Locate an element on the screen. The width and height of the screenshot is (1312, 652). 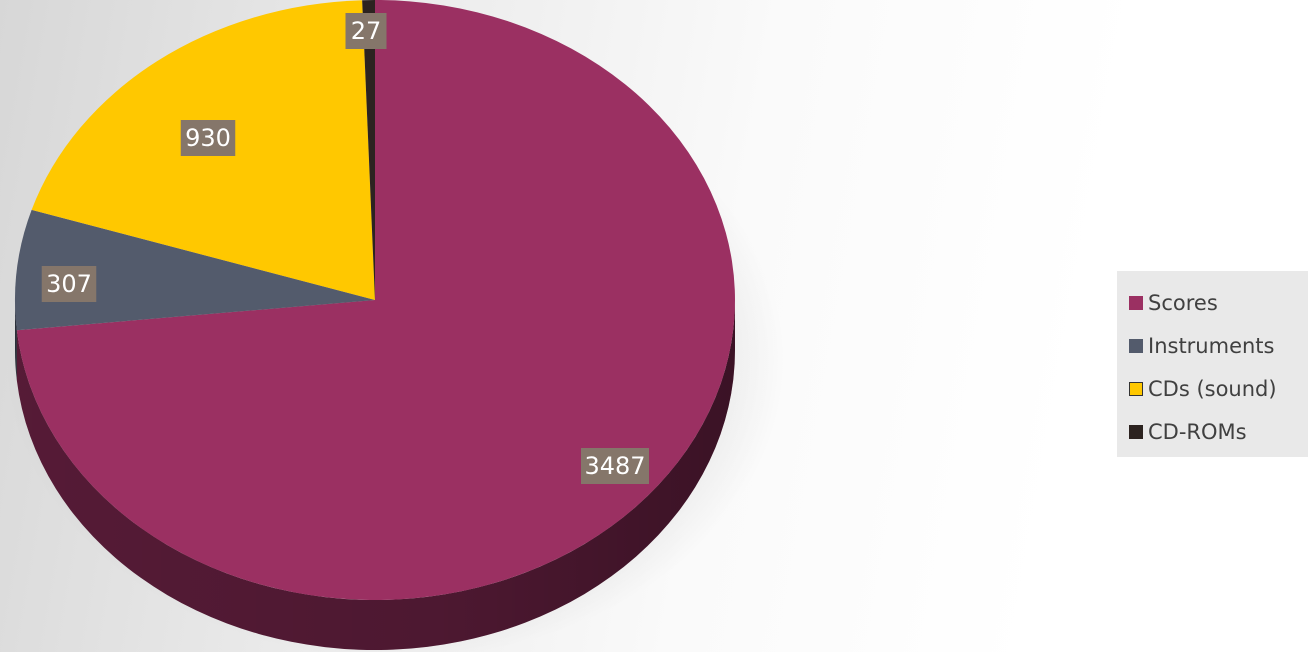
legend-label-scores: Scores is located at coordinates (1183, 302).